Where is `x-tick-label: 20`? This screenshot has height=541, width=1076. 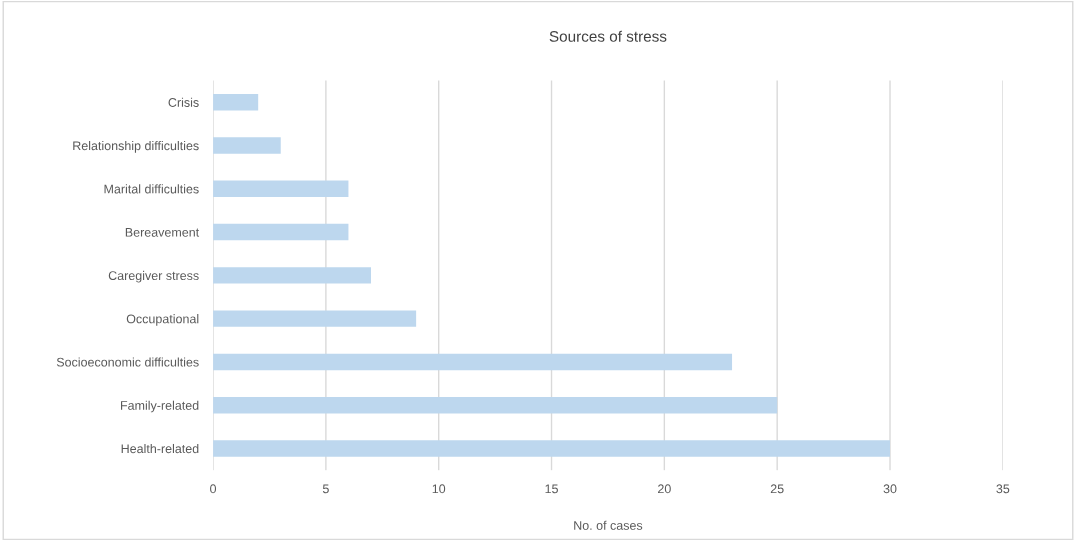 x-tick-label: 20 is located at coordinates (664, 489).